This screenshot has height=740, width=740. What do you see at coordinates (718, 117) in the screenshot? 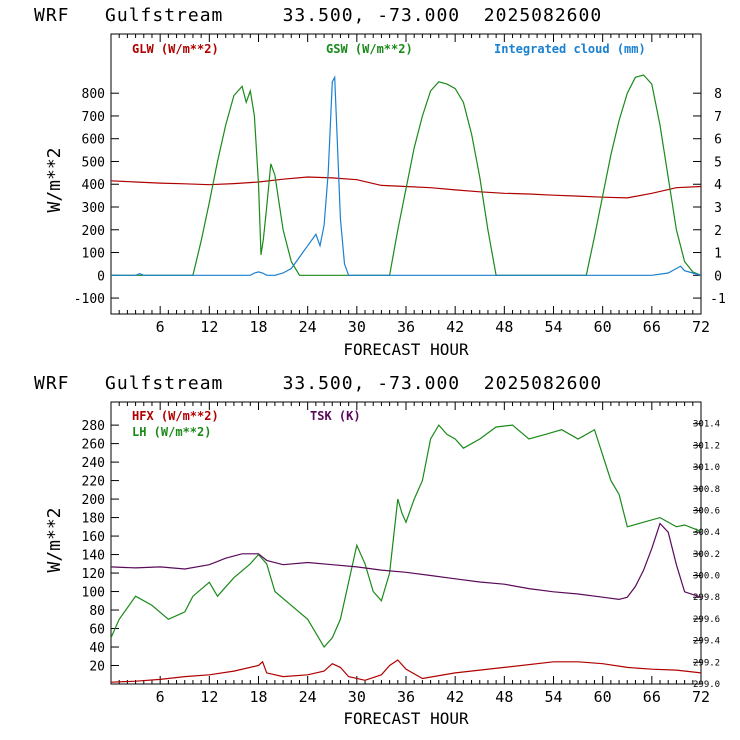
I see `y2-tick-label: 7` at bounding box center [718, 117].